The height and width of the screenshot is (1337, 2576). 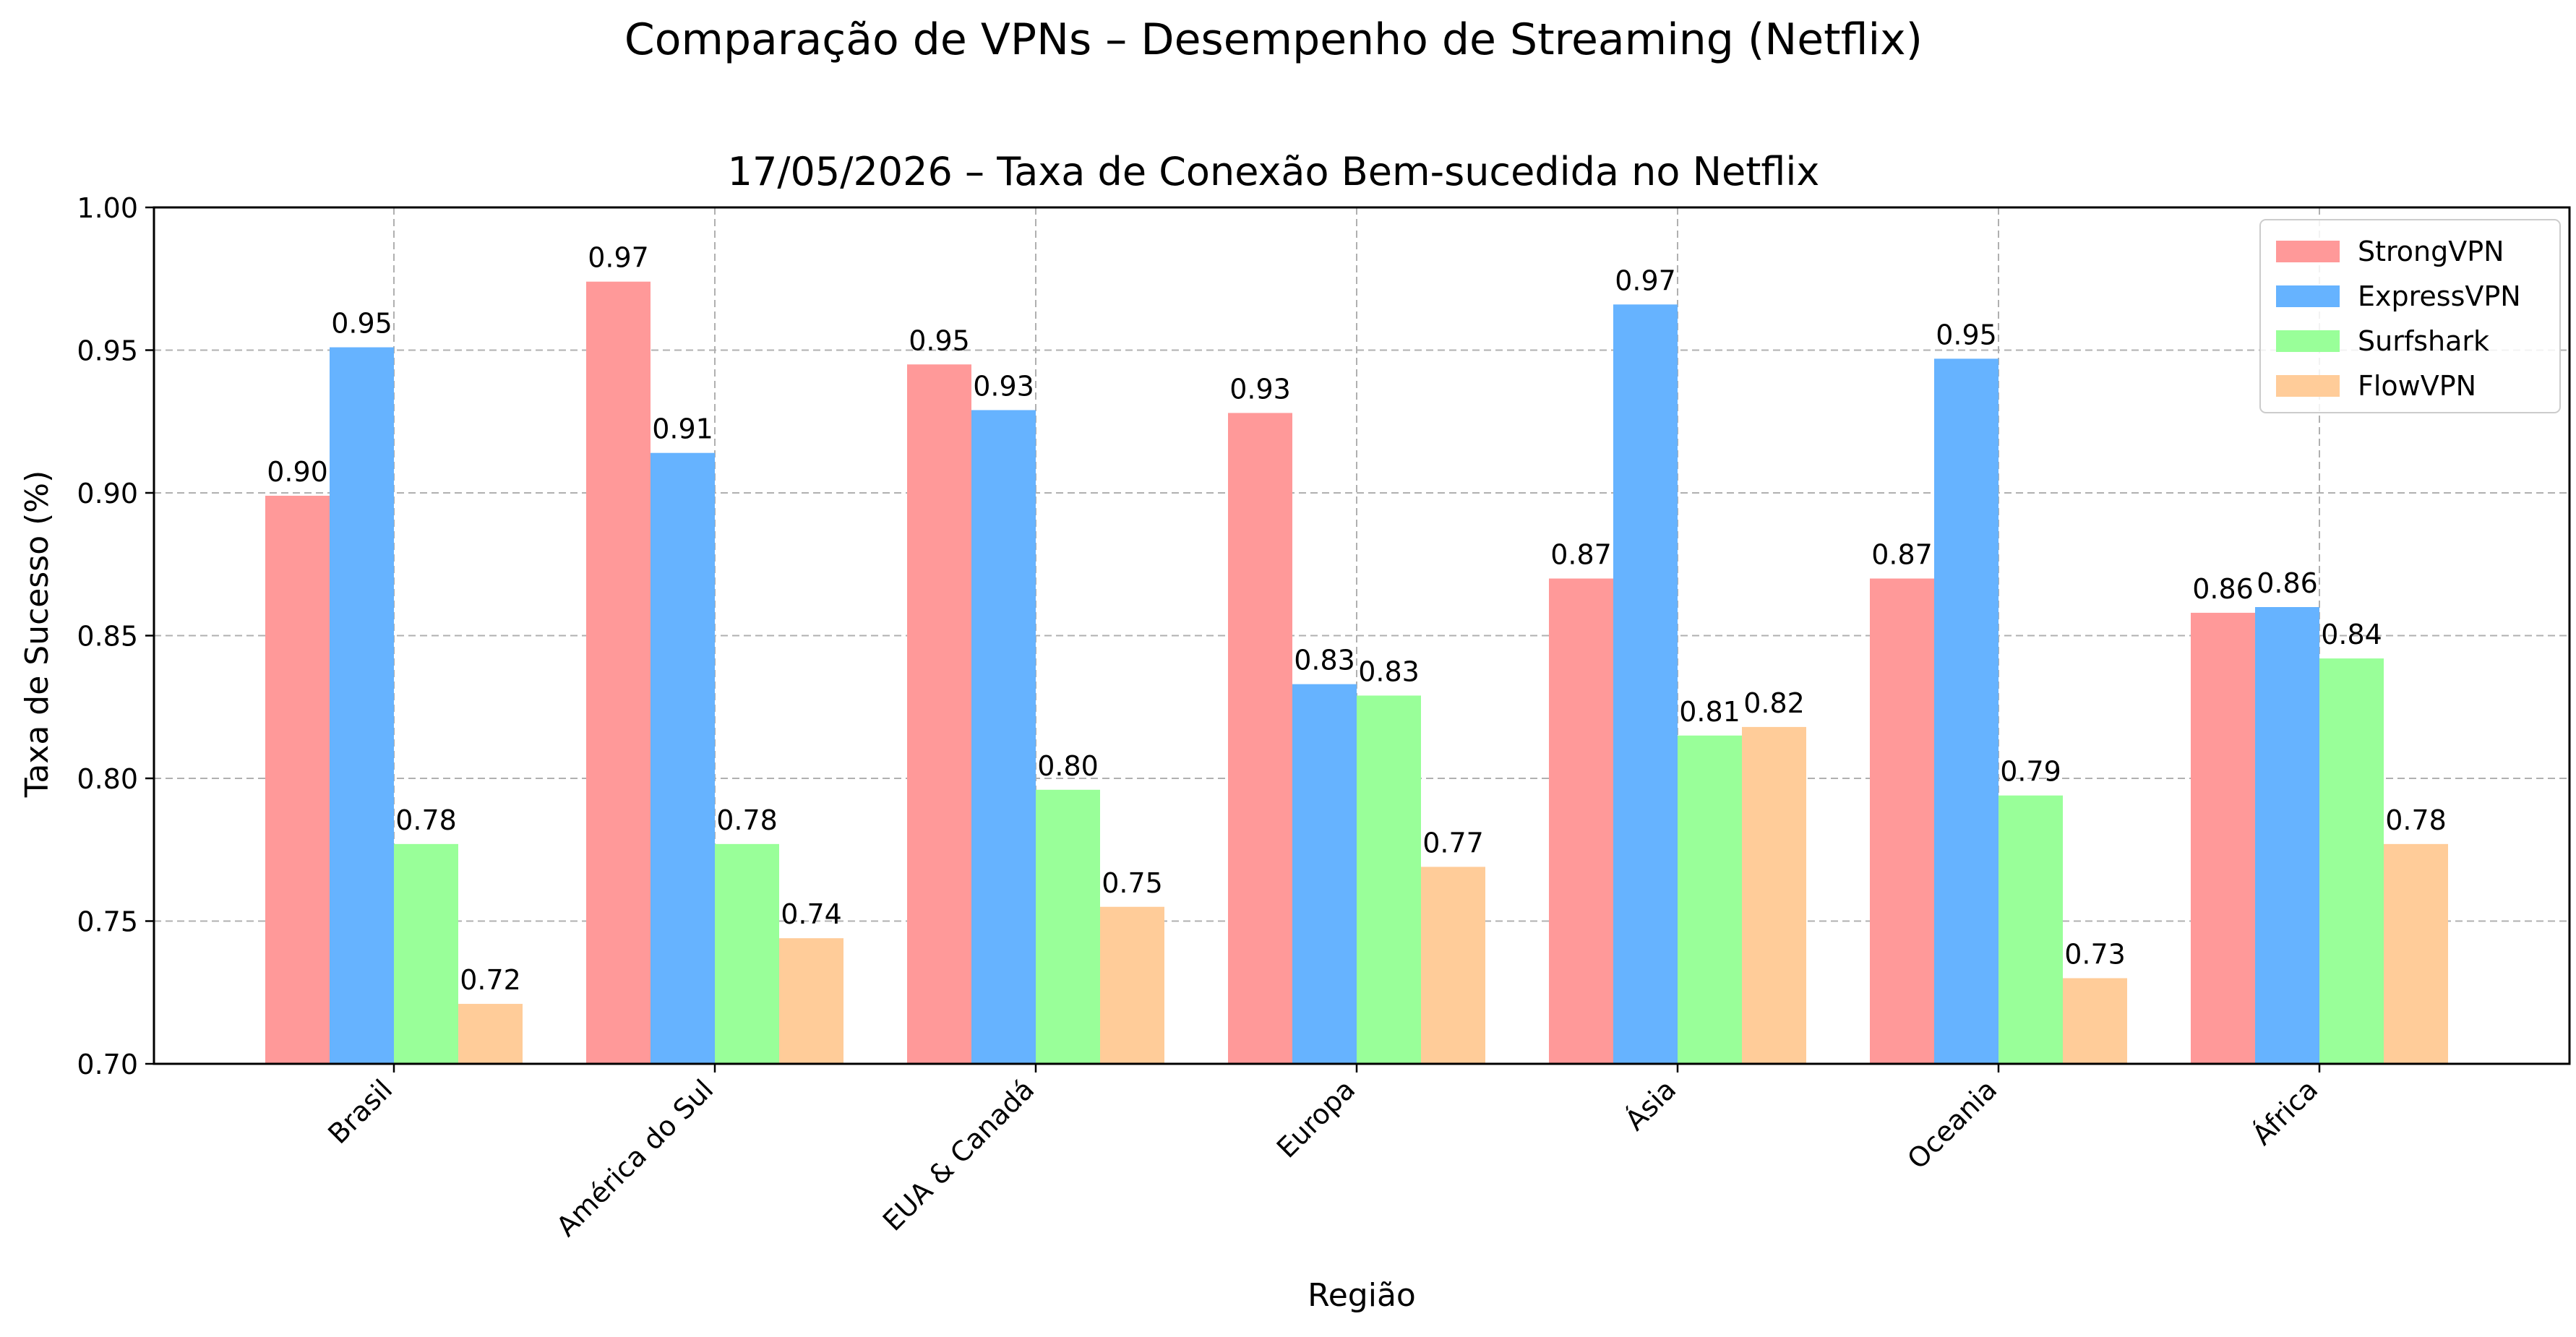 What do you see at coordinates (1651, 1104) in the screenshot?
I see `x-tick-label: Ásia` at bounding box center [1651, 1104].